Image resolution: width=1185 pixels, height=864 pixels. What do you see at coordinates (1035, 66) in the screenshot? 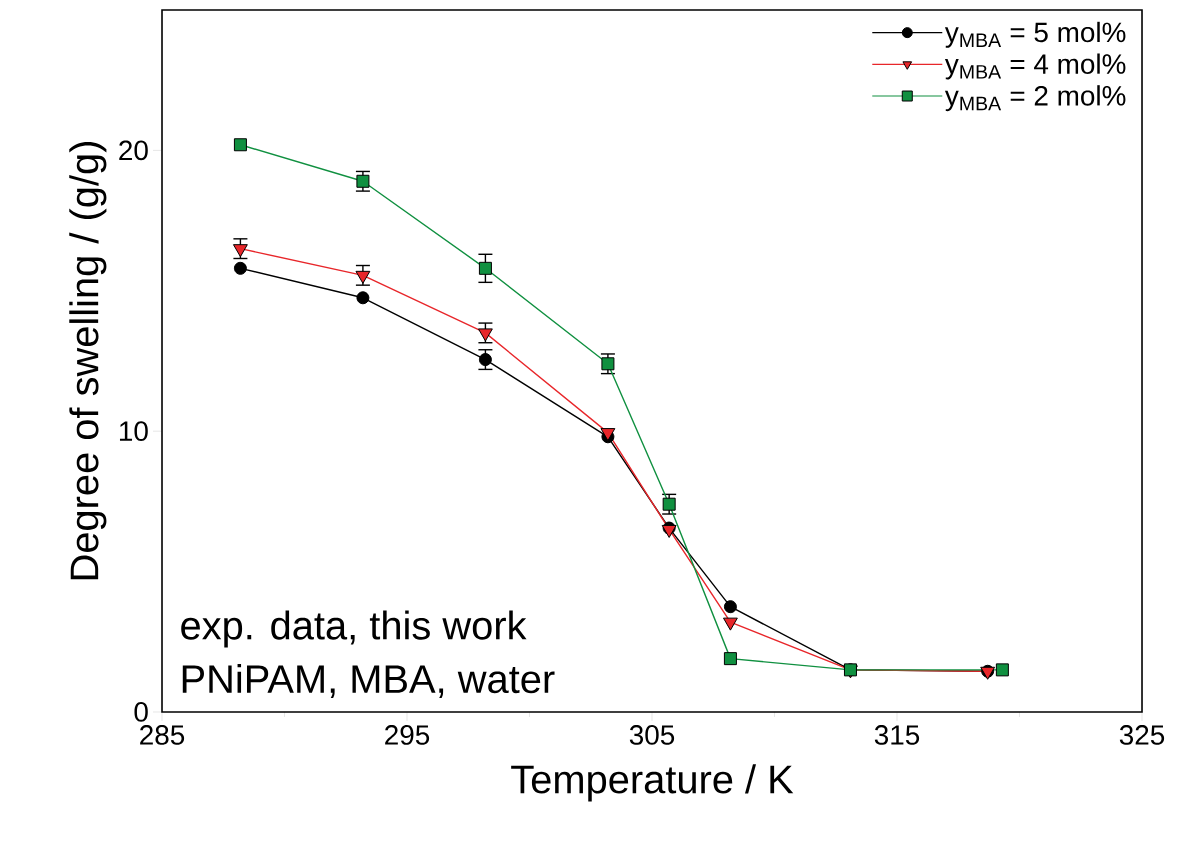
I see `legend-label: y$_{MBA}$ = 4 mol%` at bounding box center [1035, 66].